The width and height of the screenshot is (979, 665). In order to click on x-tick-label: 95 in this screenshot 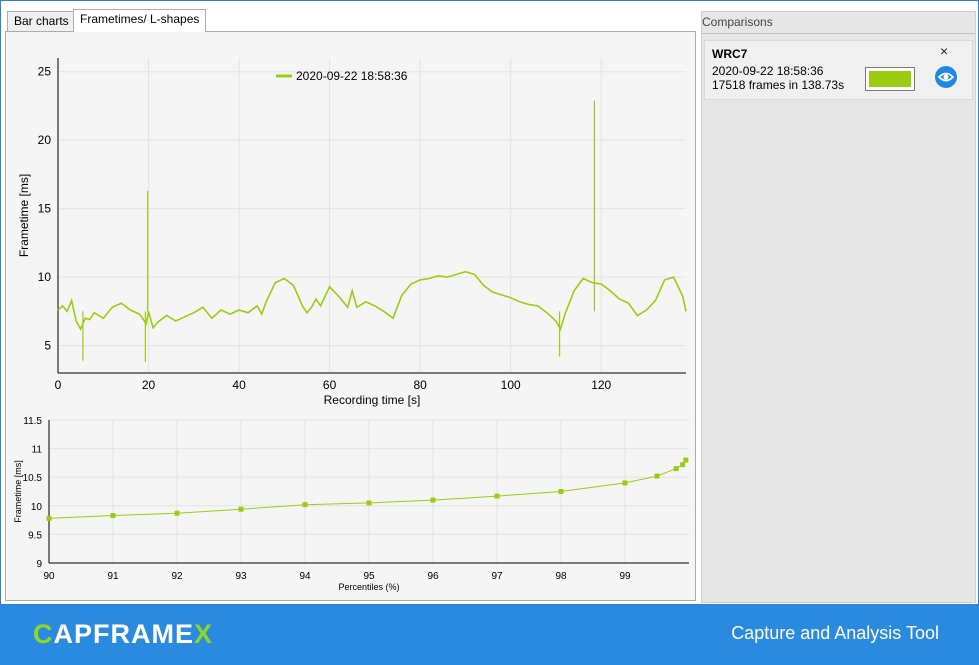, I will do `click(369, 576)`.